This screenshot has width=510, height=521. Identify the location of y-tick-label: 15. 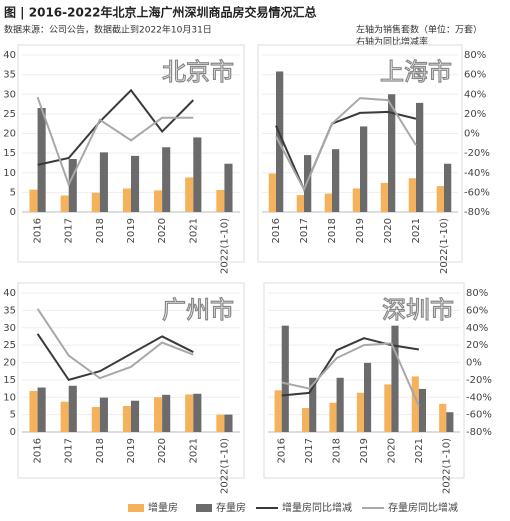
(9, 380).